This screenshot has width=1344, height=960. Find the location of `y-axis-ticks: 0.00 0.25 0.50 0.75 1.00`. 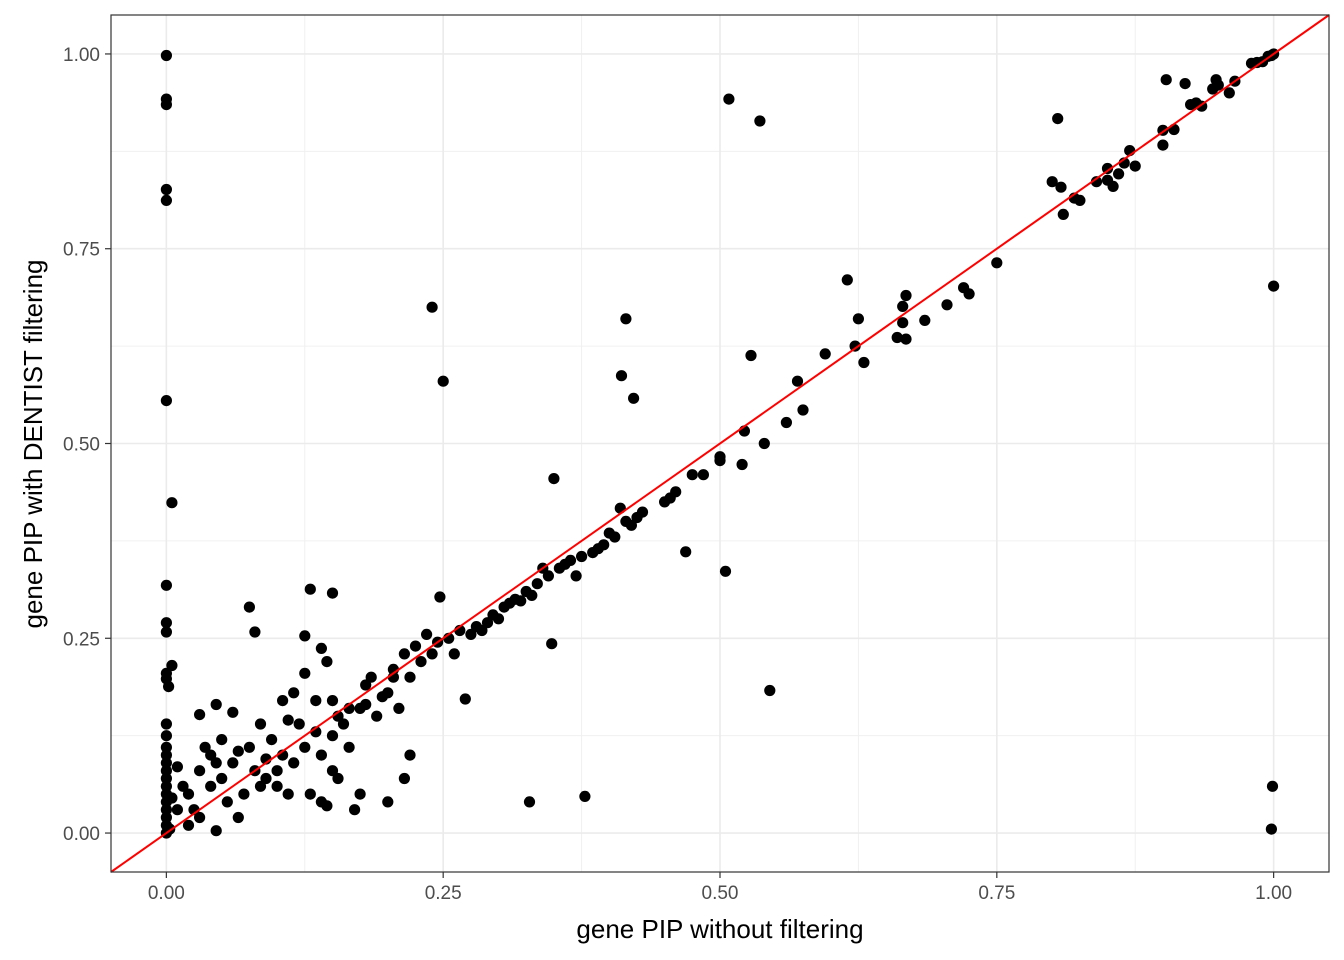

y-axis-ticks: 0.00 0.25 0.50 0.75 1.00 is located at coordinates (87, 445).